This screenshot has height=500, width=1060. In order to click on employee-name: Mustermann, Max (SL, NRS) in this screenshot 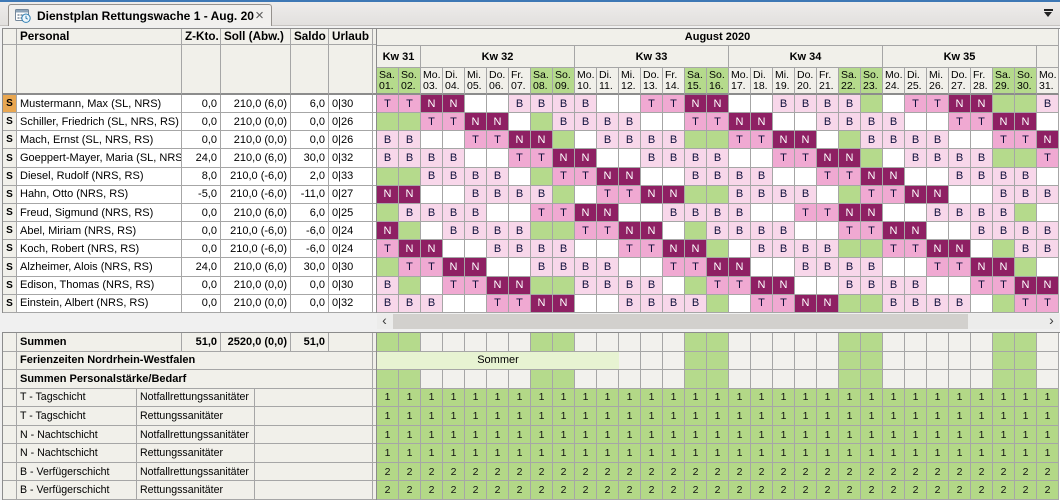, I will do `click(99, 104)`.